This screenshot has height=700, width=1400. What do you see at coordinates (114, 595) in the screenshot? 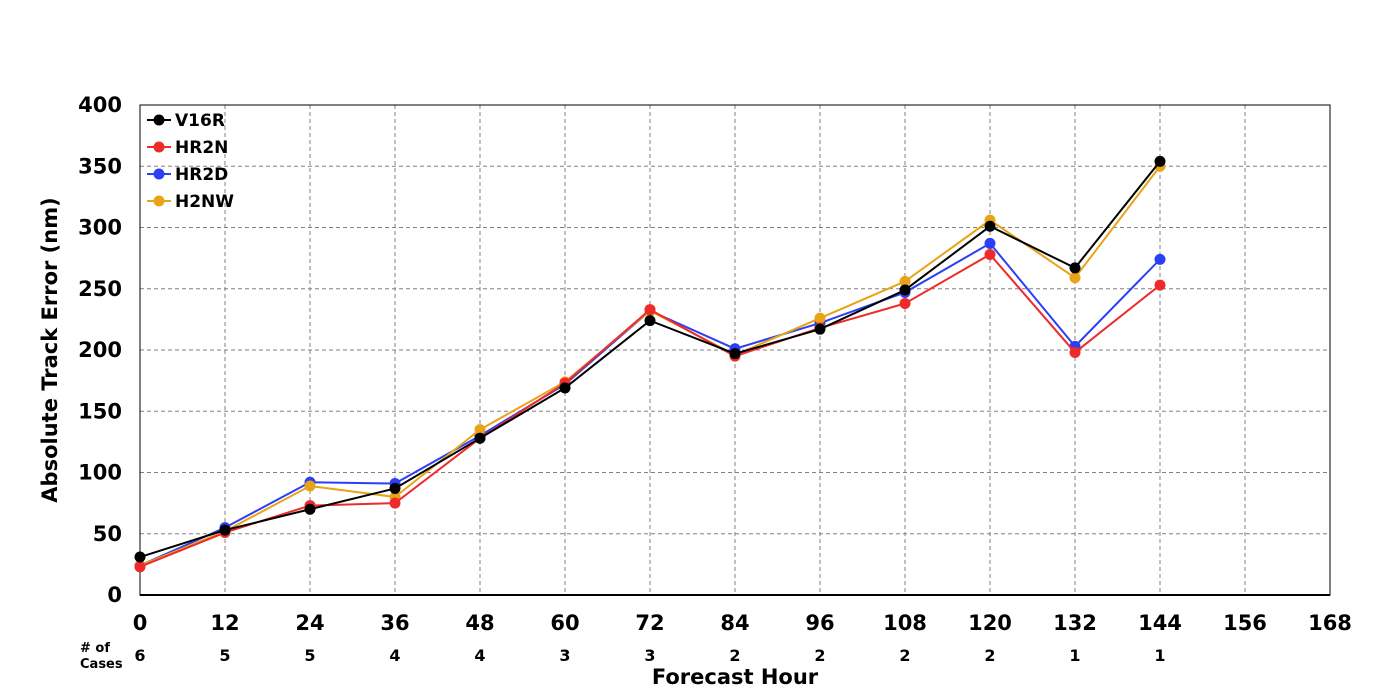
I see `y-tick-label: 0` at bounding box center [114, 595].